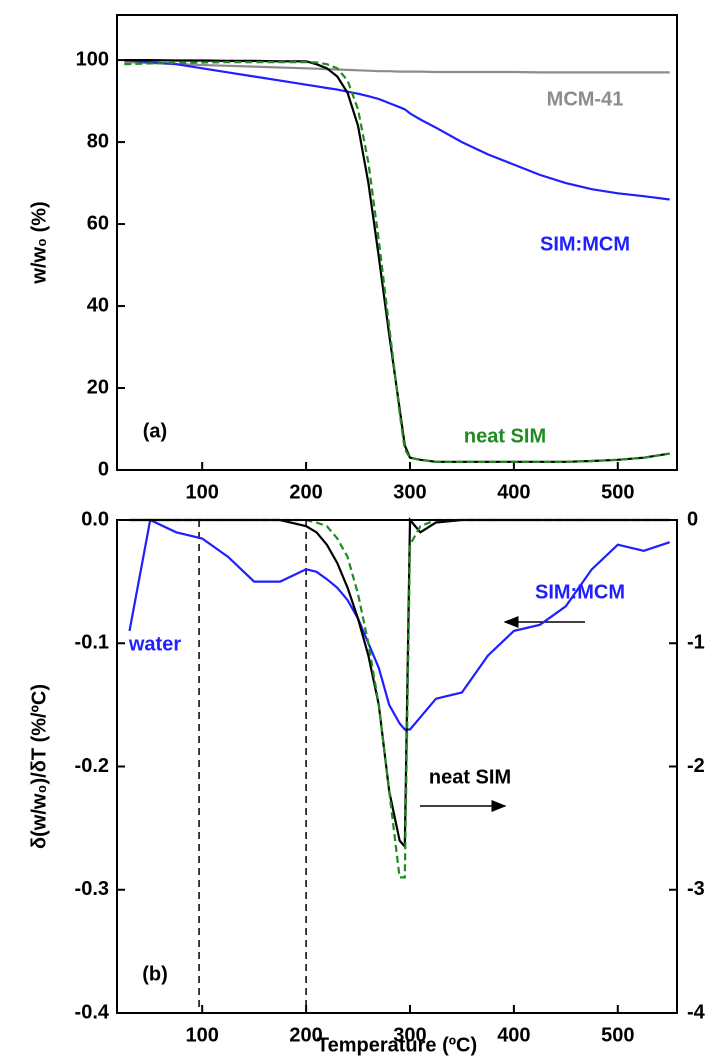 This screenshot has width=715, height=1059. I want to click on y-tick-label: -0.4, so click(92, 1012).